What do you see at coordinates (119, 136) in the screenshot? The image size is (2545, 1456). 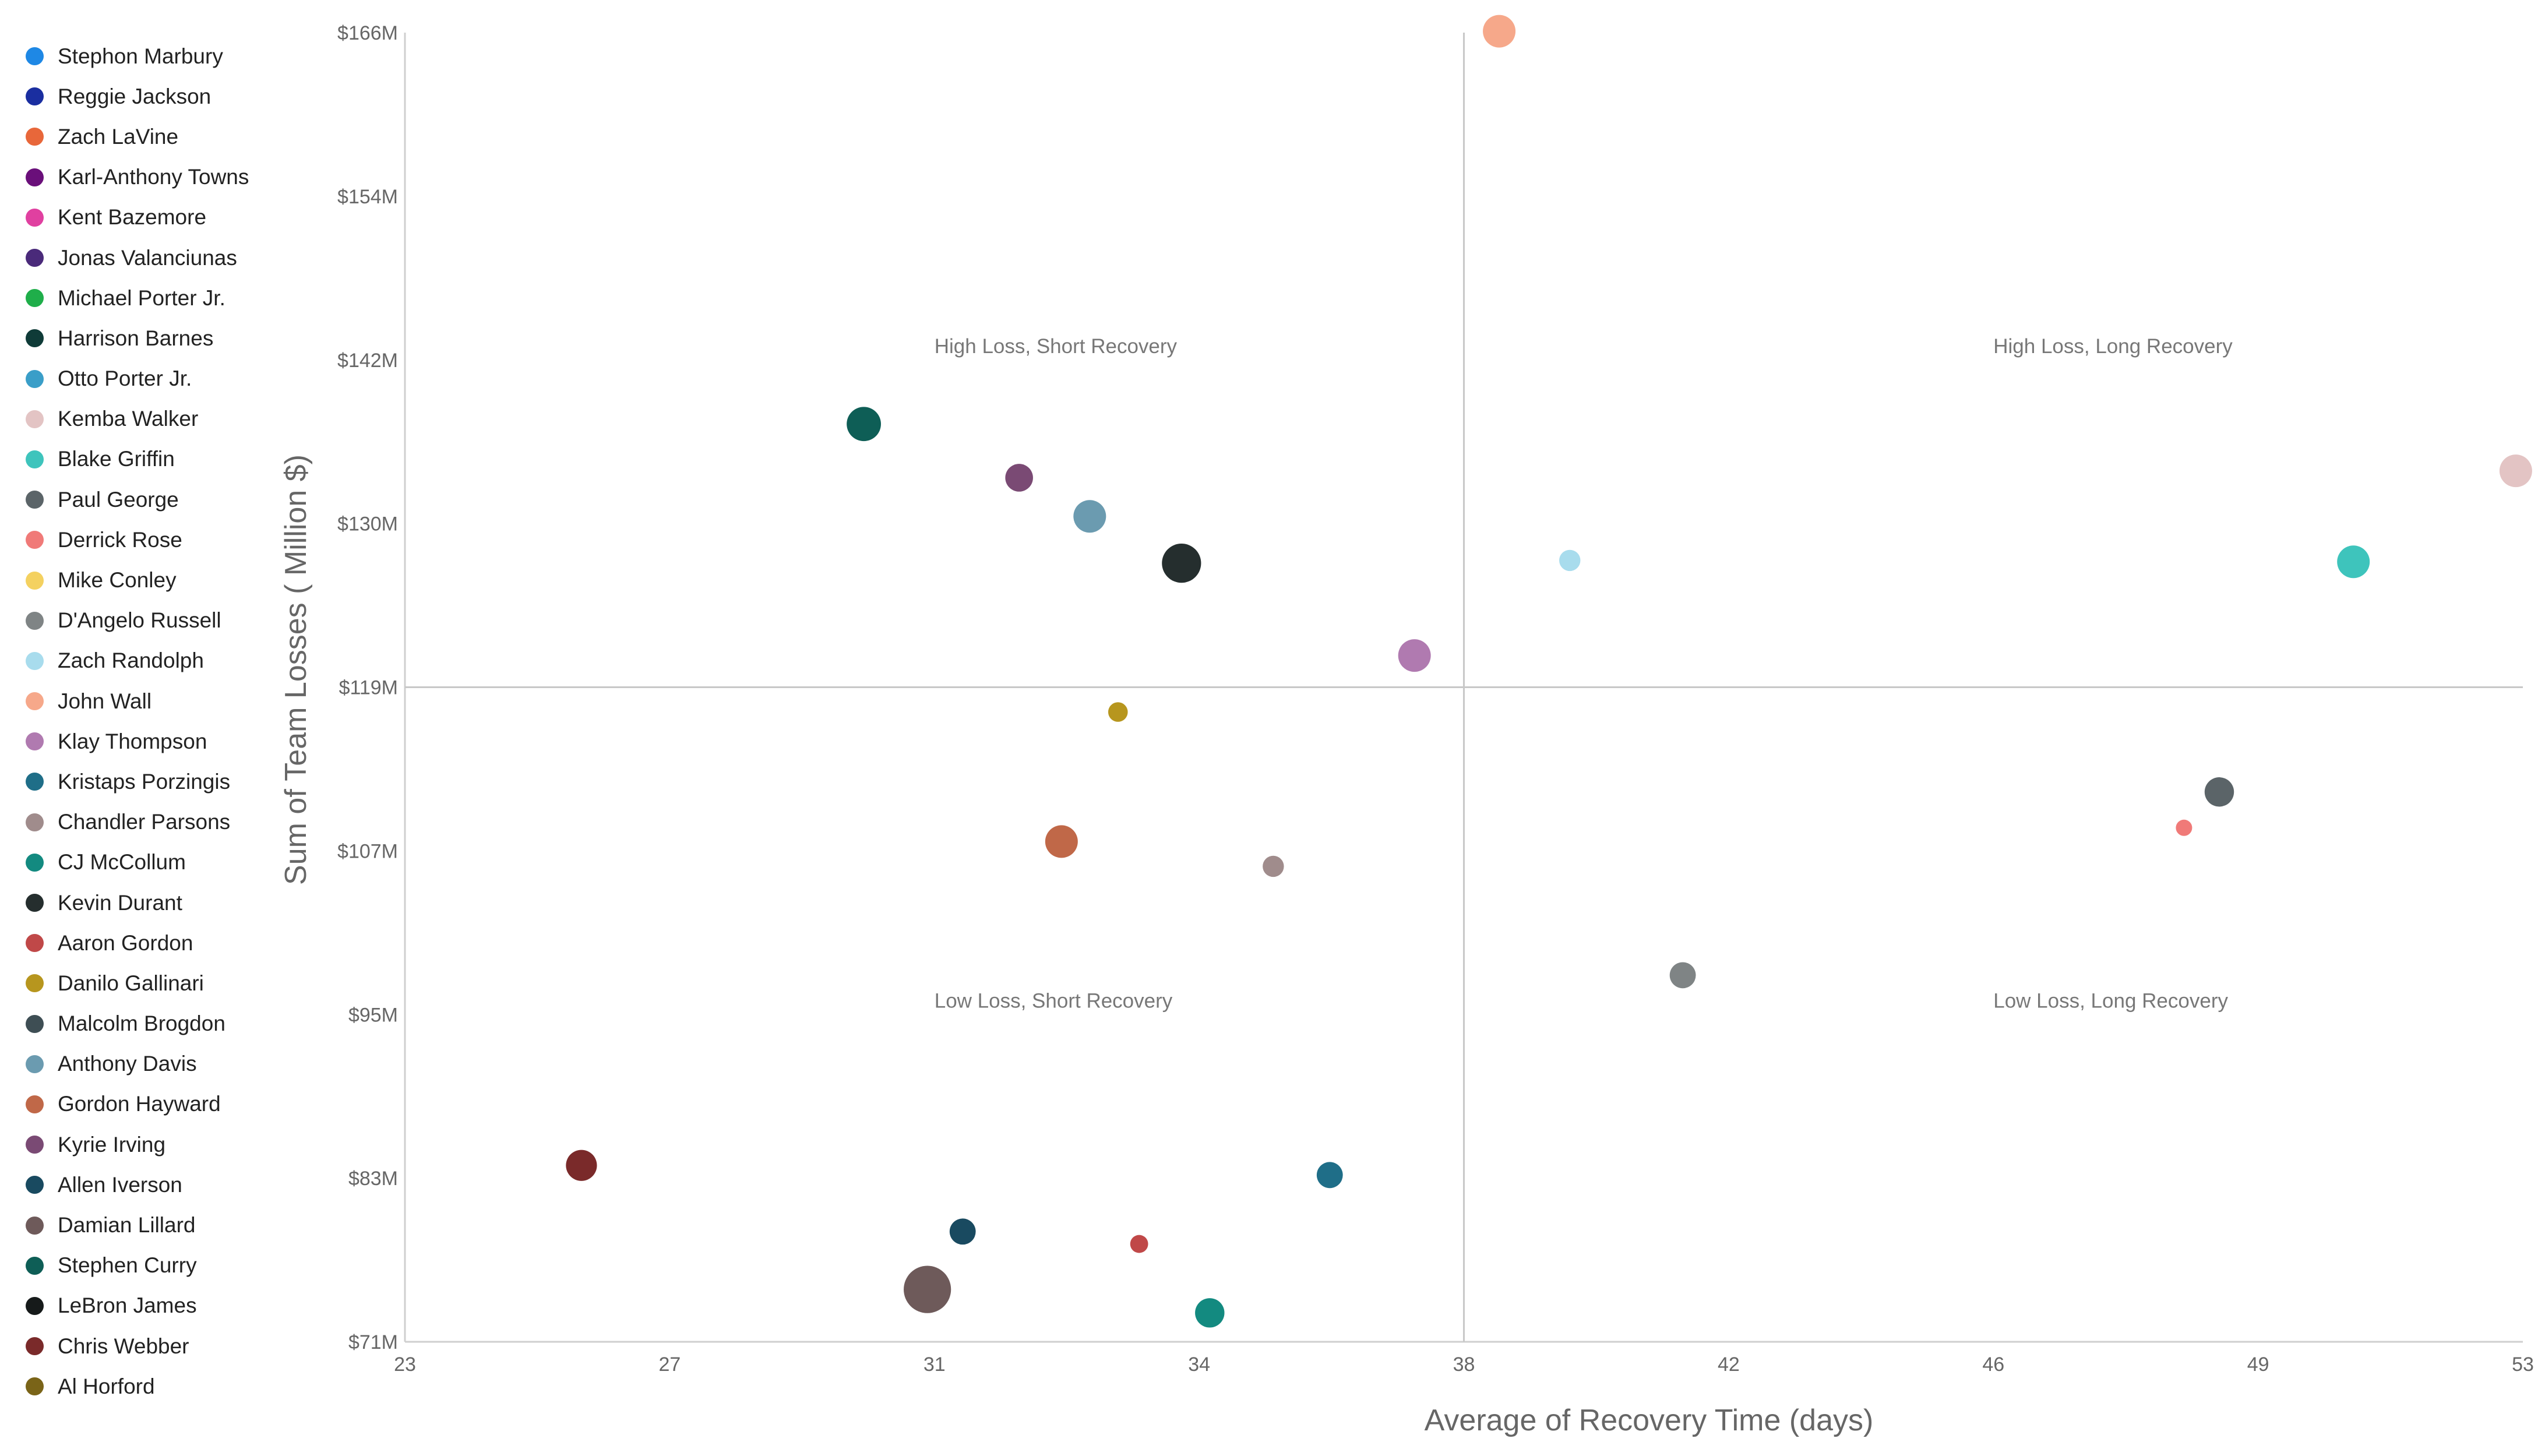 I see `legend-label: Zach LaVine` at bounding box center [119, 136].